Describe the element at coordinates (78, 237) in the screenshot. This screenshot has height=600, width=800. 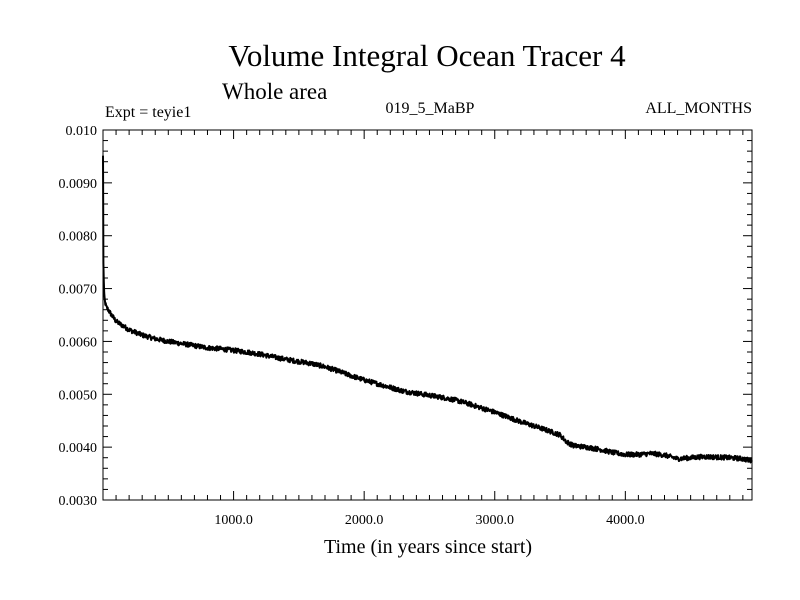
I see `y-tick-label: 0.0080` at that location.